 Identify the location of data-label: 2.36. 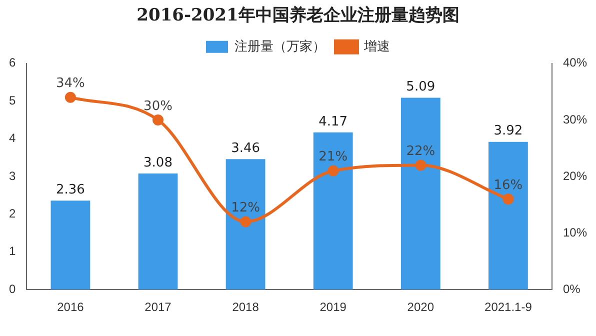
(70, 190).